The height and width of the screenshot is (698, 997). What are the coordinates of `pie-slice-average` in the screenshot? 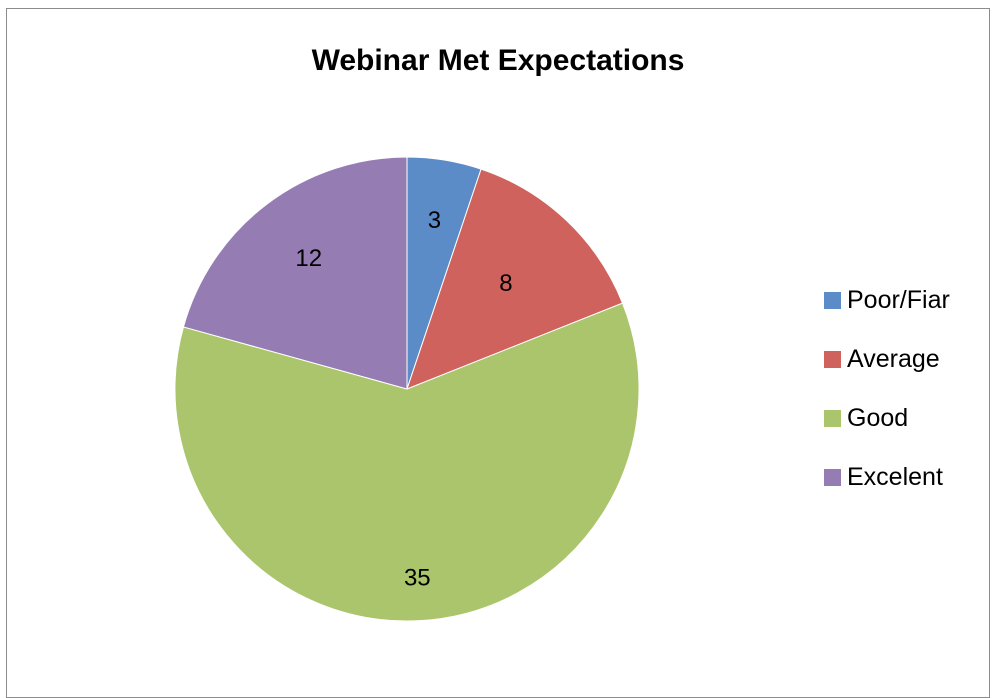 It's located at (515, 279).